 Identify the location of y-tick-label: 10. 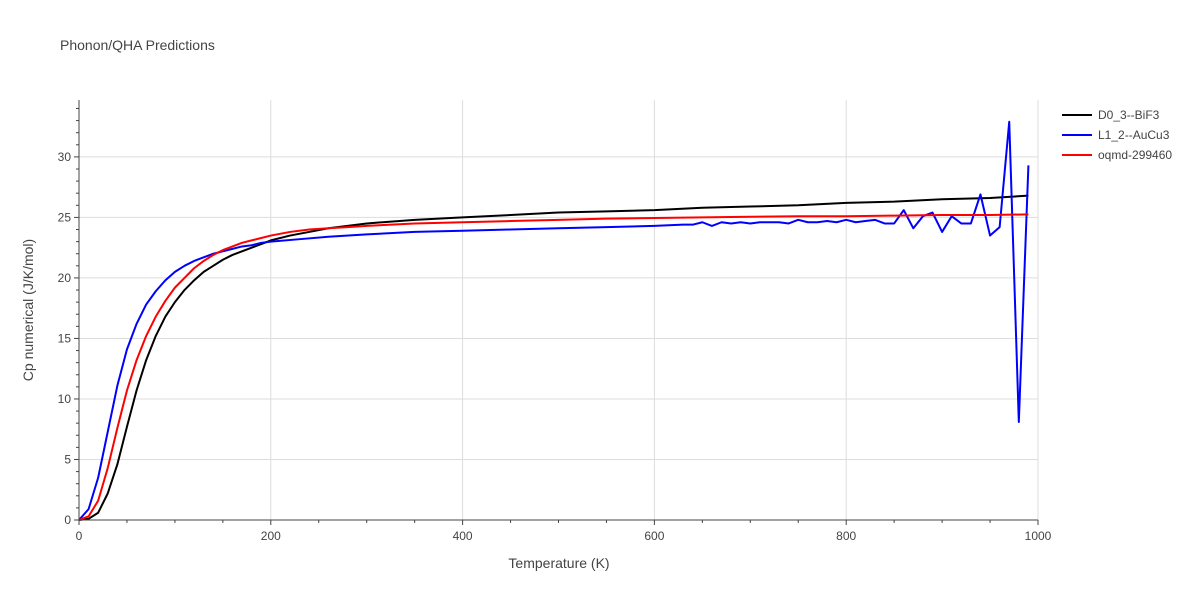
(65, 399).